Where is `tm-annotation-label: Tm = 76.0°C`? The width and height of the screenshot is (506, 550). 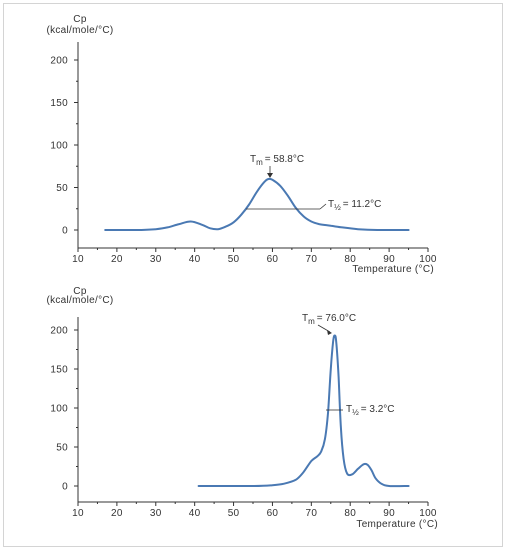
tm-annotation-label: Tm = 76.0°C is located at coordinates (329, 319).